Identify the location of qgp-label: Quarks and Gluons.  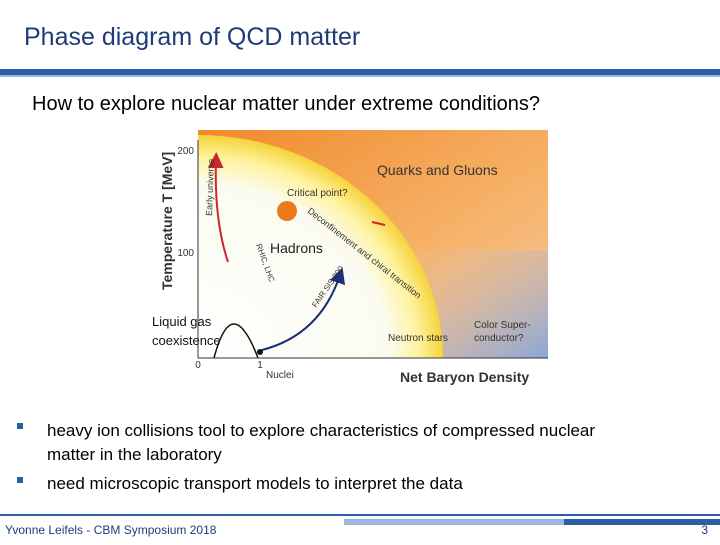
(437, 170).